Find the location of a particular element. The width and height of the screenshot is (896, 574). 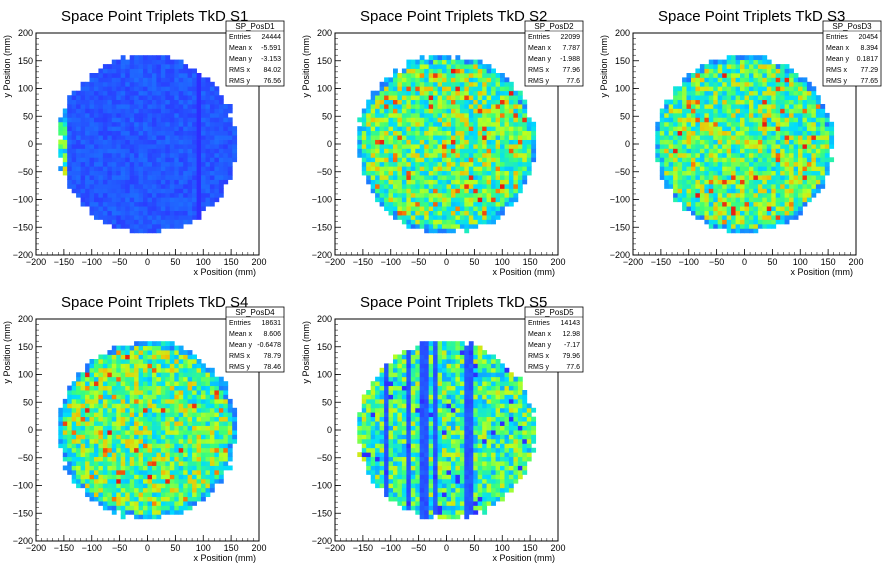

x-tick-label: −200 is located at coordinates (36, 262).